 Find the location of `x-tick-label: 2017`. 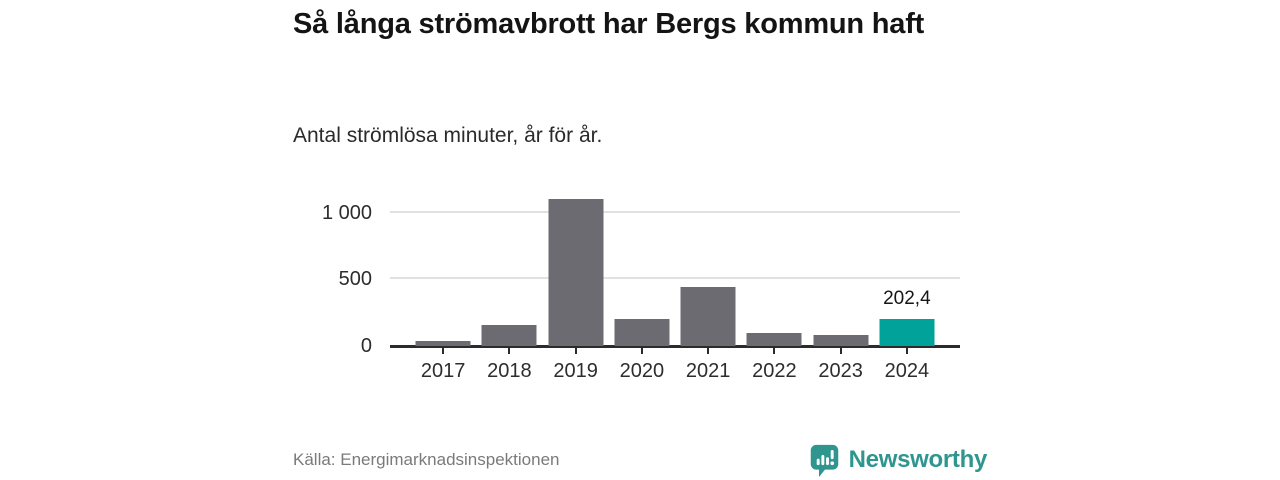

x-tick-label: 2017 is located at coordinates (443, 371).